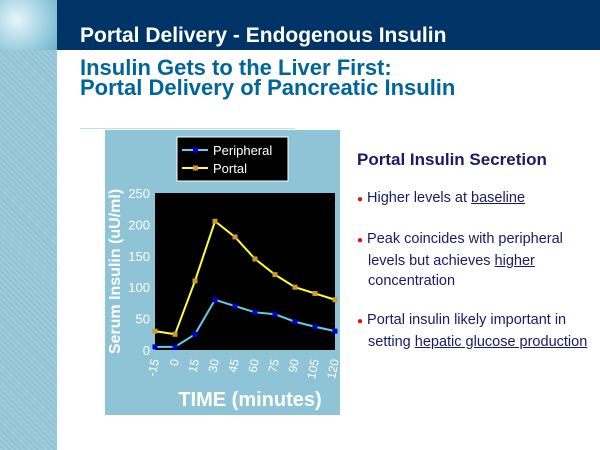 The image size is (600, 450). What do you see at coordinates (143, 319) in the screenshot?
I see `y-tick-label: 50` at bounding box center [143, 319].